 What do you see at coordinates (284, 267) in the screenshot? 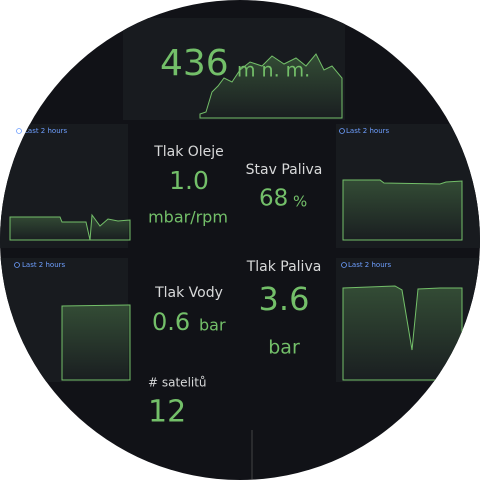
I see `stat-title: Tlak Paliva` at bounding box center [284, 267].